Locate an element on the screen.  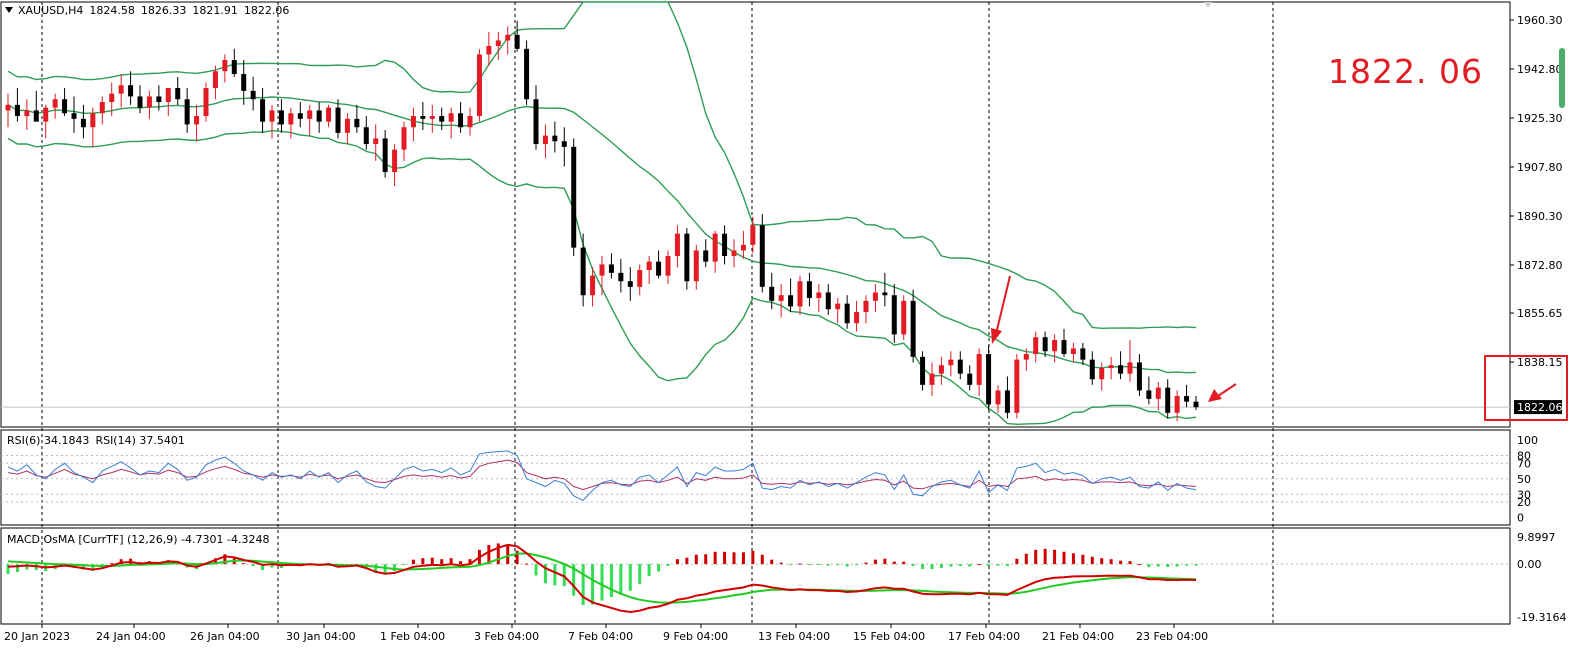
vertical-scrollbar is located at coordinates (1562, 78).